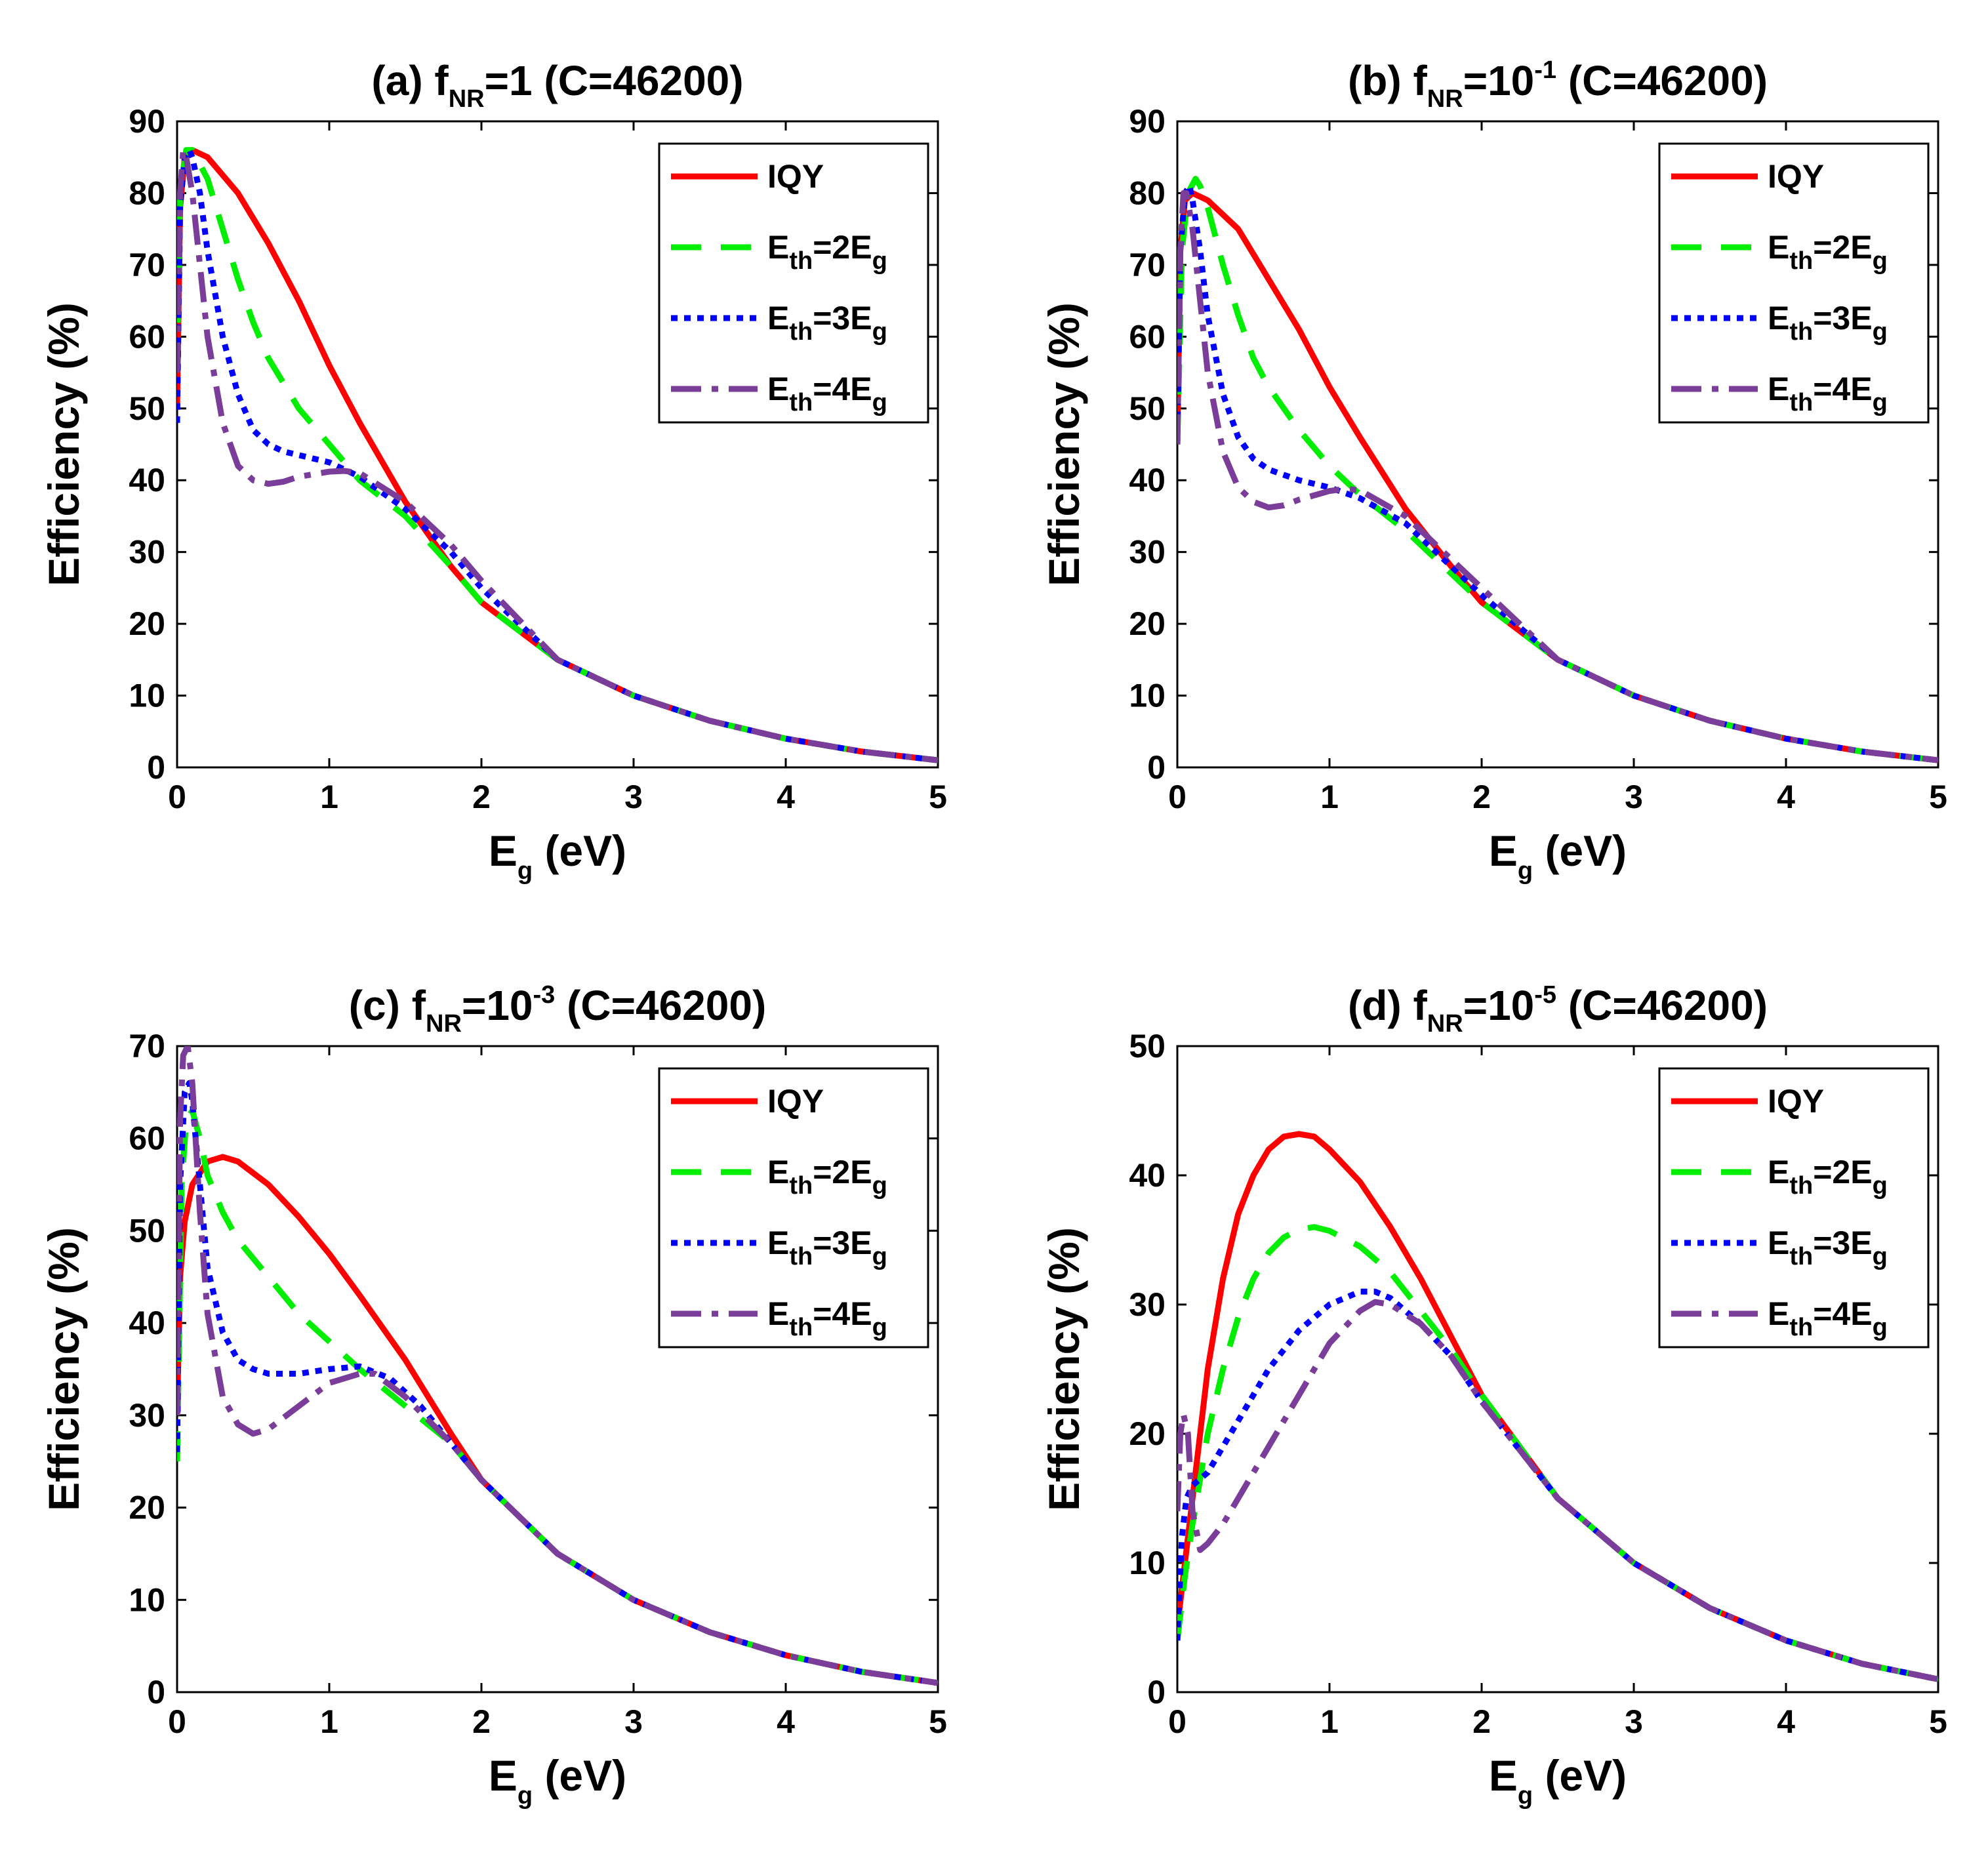 This screenshot has width=1988, height=1864. Describe the element at coordinates (557, 85) in the screenshot. I see `chart-title: (a) fNR=1 (C=46200)` at that location.